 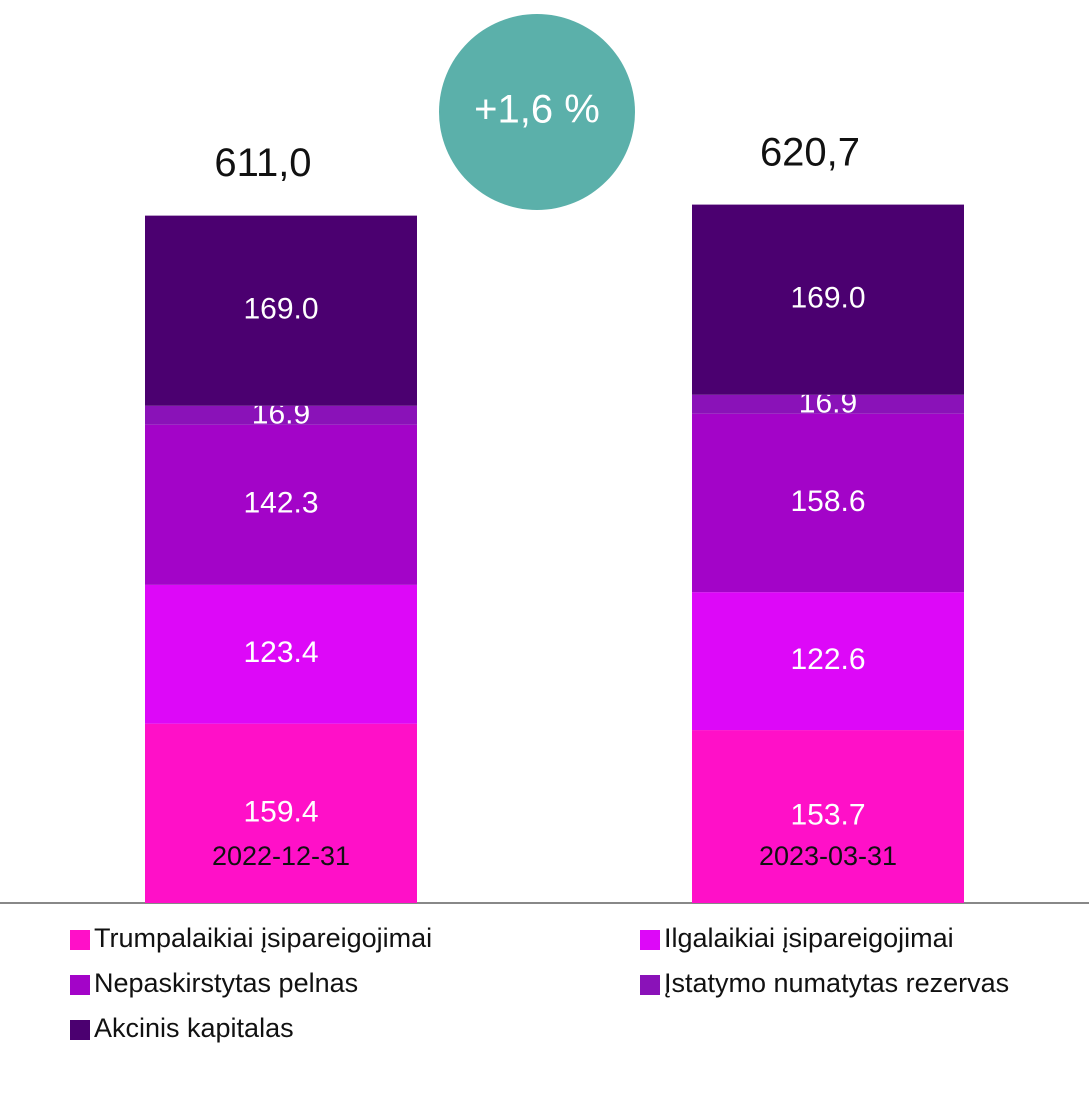 I want to click on data-label: 159.4, so click(x=280, y=811).